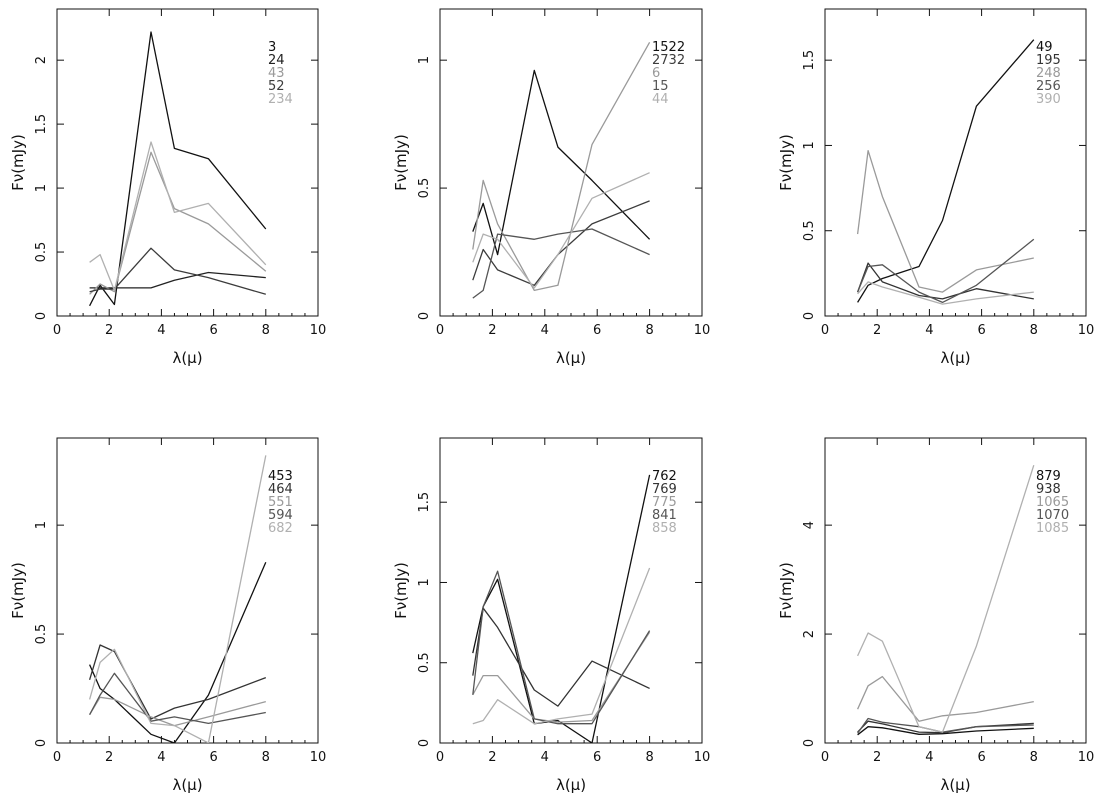 This screenshot has height=806, width=1100. What do you see at coordinates (1048, 60) in the screenshot?
I see `legend-label: 195` at bounding box center [1048, 60].